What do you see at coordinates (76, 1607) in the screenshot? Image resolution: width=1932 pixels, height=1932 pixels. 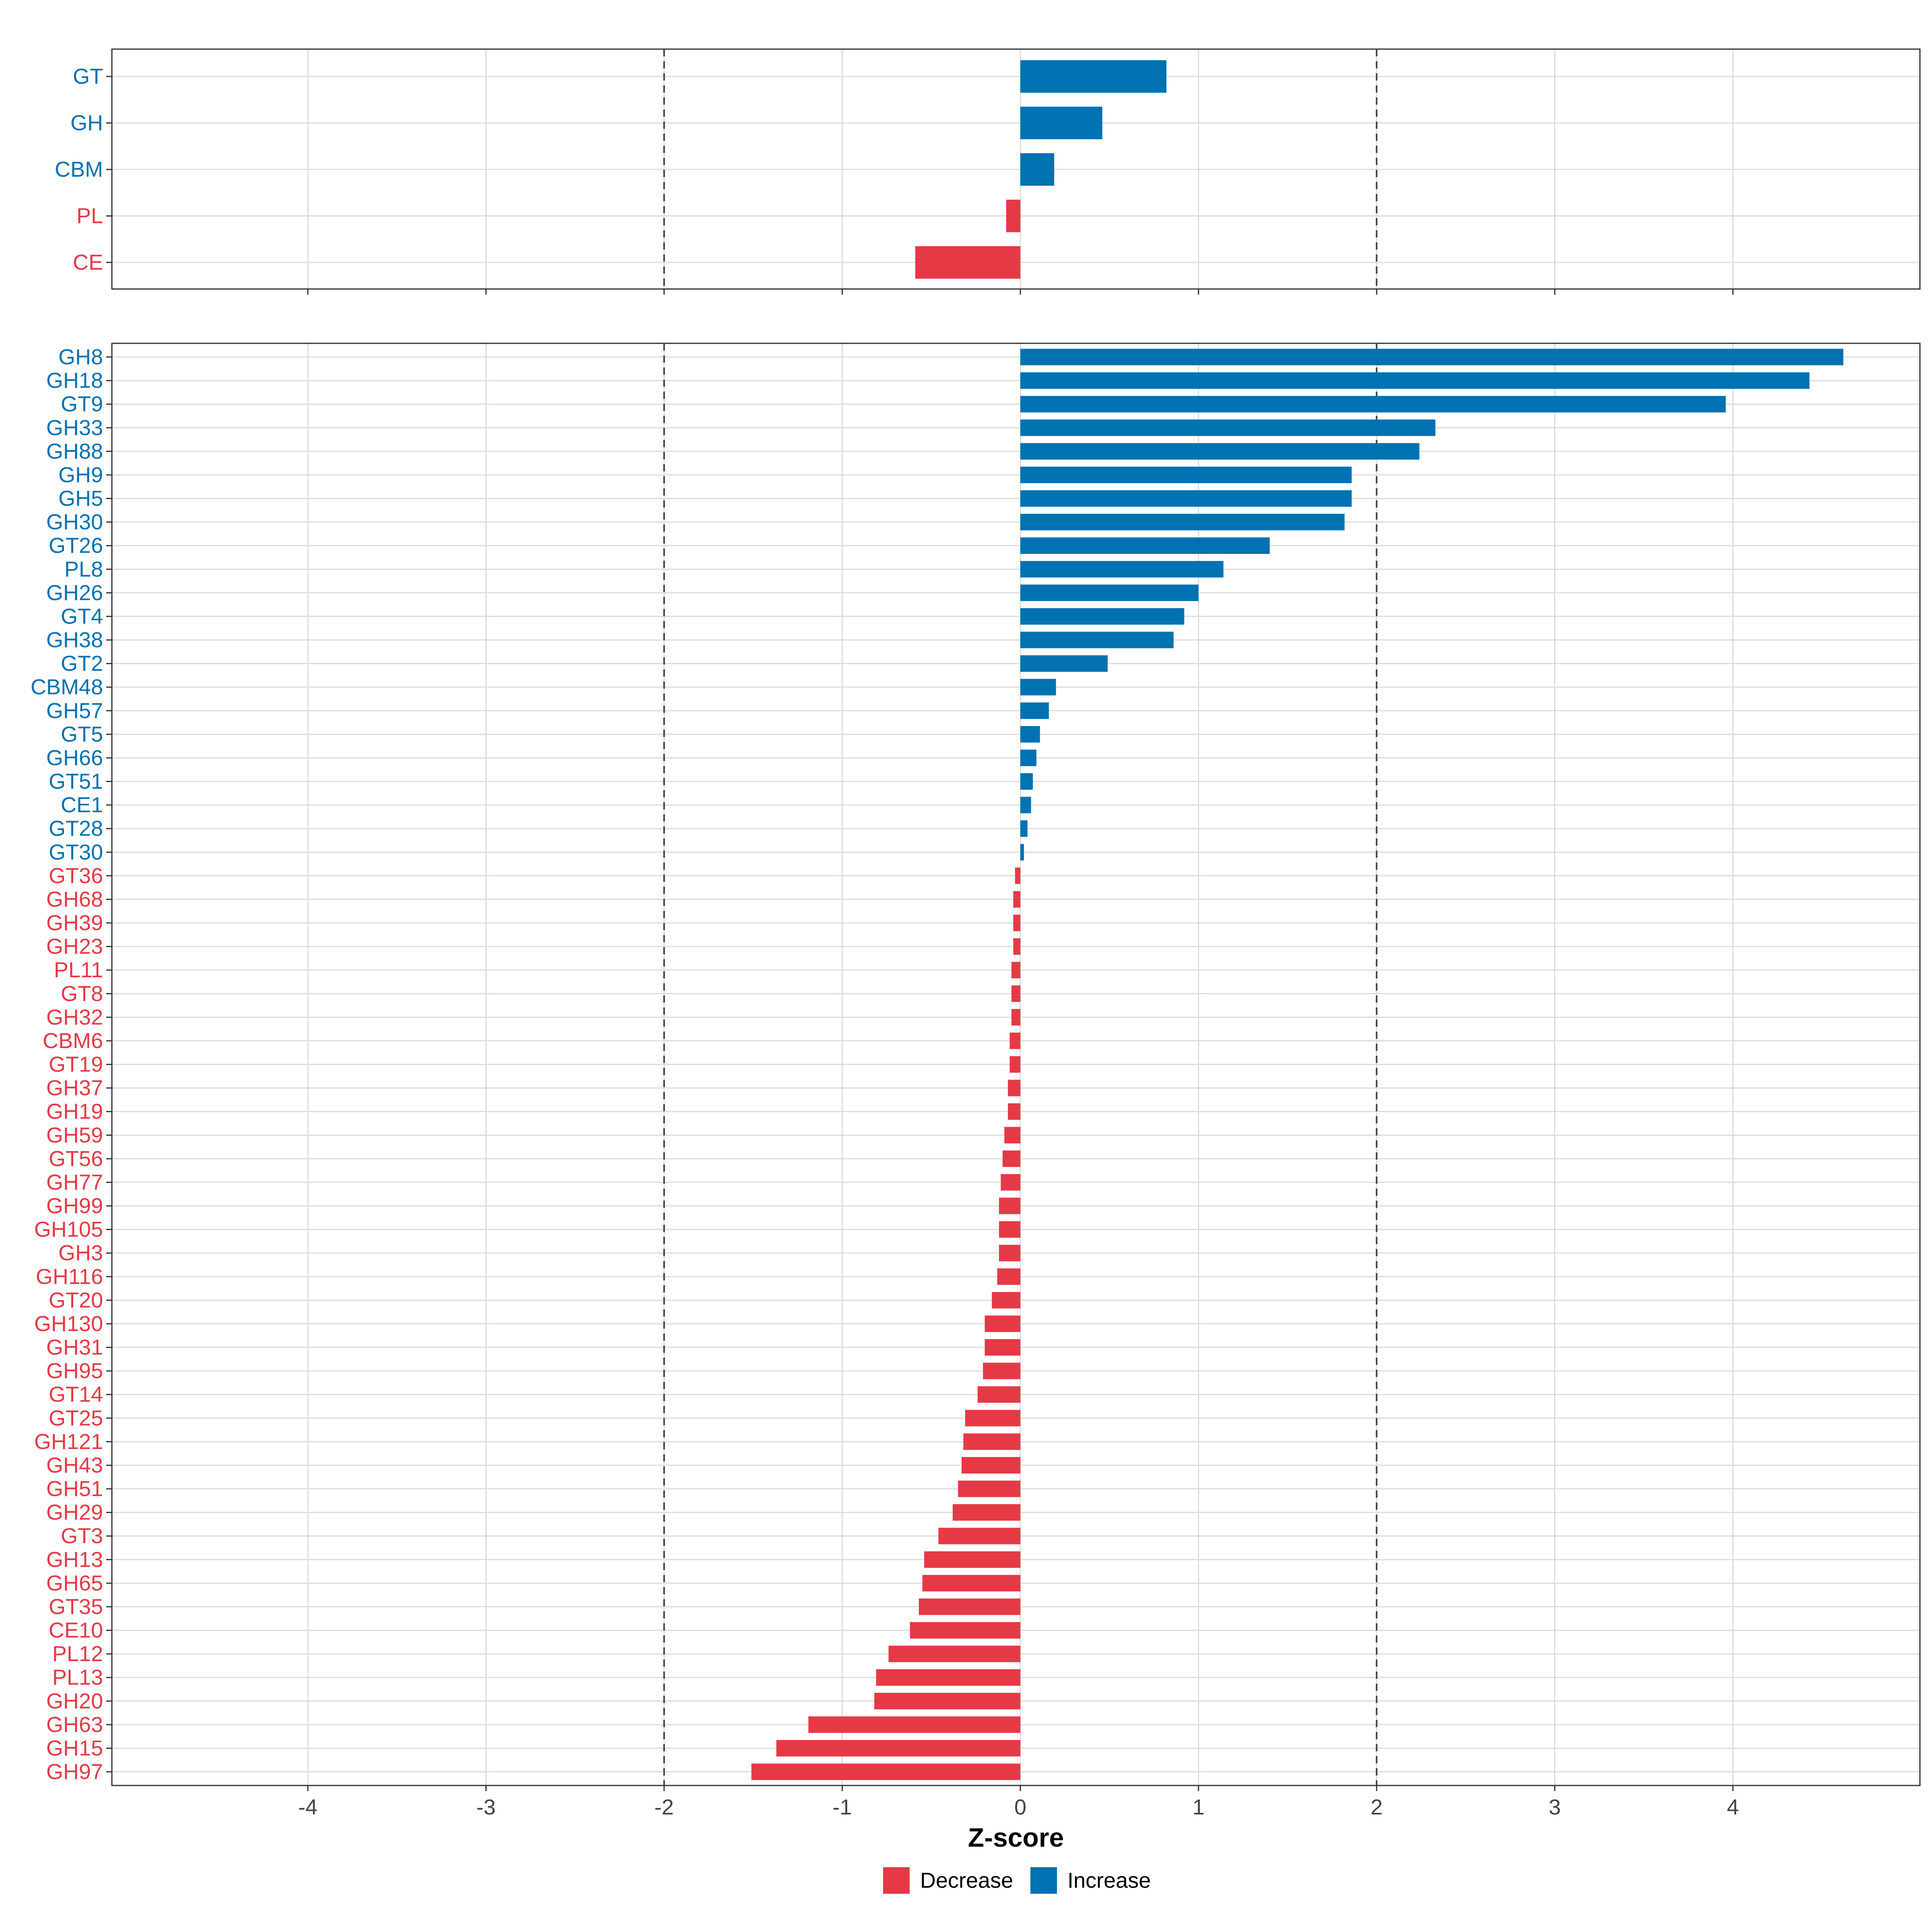 I see `category-label-gt35: GT35` at bounding box center [76, 1607].